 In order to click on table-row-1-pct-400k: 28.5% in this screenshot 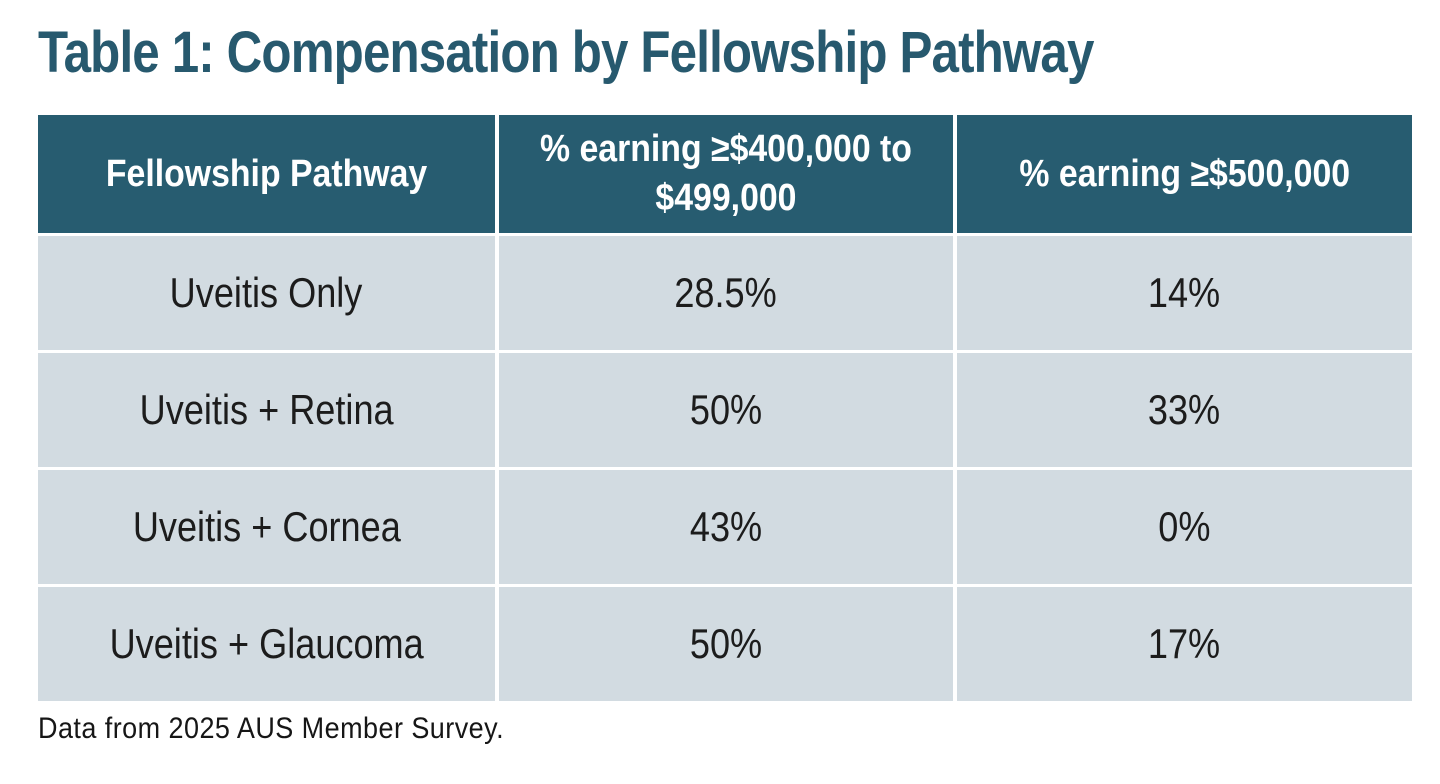, I will do `click(726, 293)`.